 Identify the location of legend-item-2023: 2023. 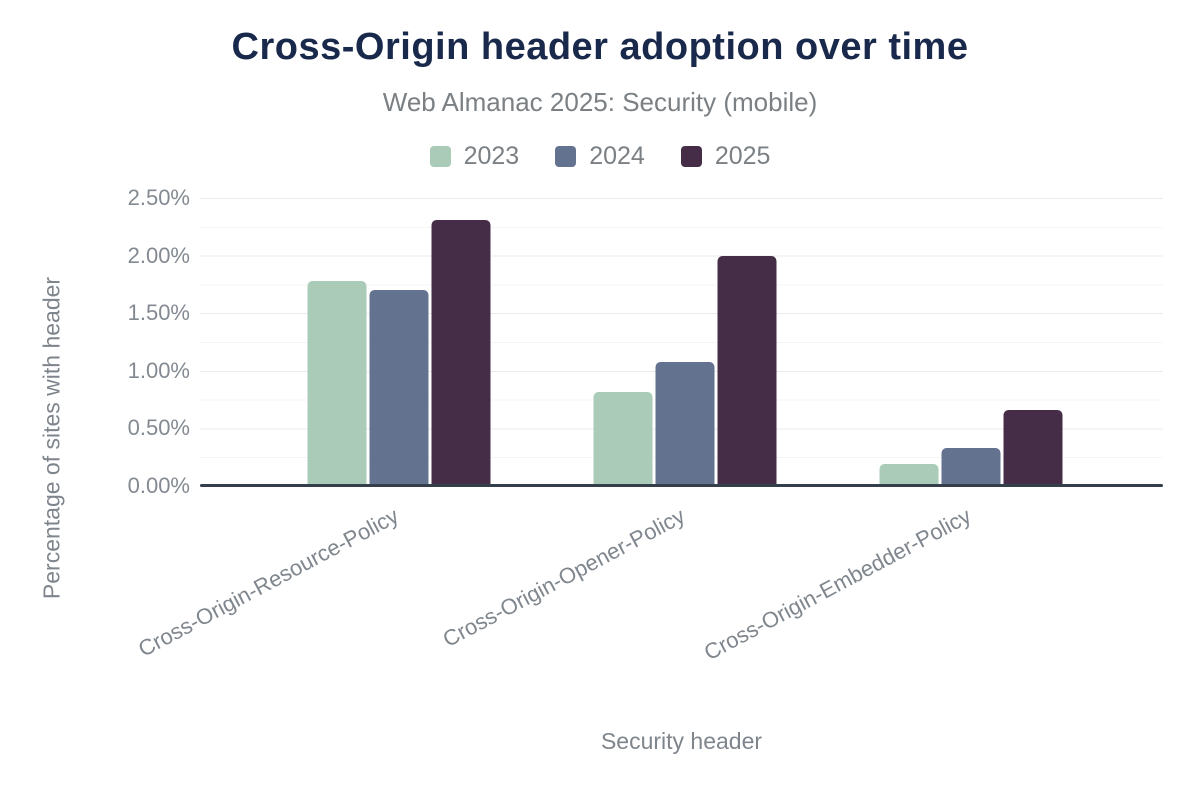
(474, 156).